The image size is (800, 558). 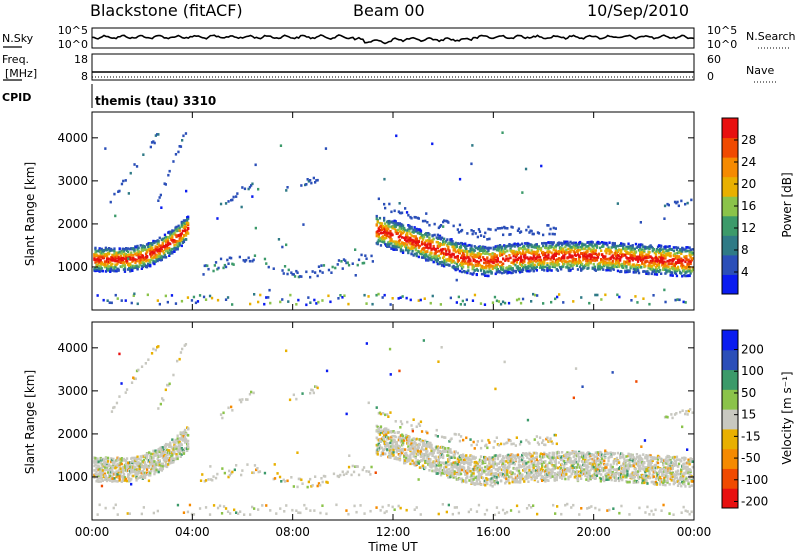 What do you see at coordinates (393, 39) in the screenshot?
I see `noise-sky-trace` at bounding box center [393, 39].